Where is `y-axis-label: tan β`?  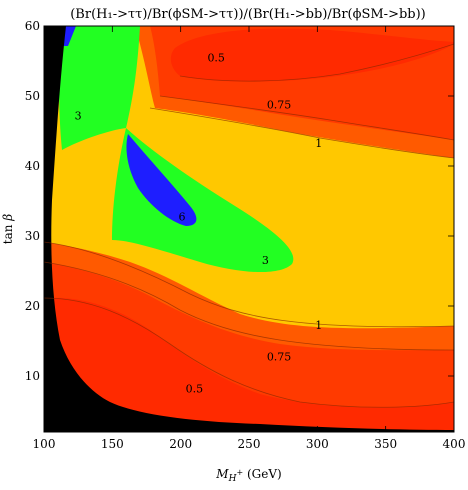
y-axis-label: tan β is located at coordinates (8, 229).